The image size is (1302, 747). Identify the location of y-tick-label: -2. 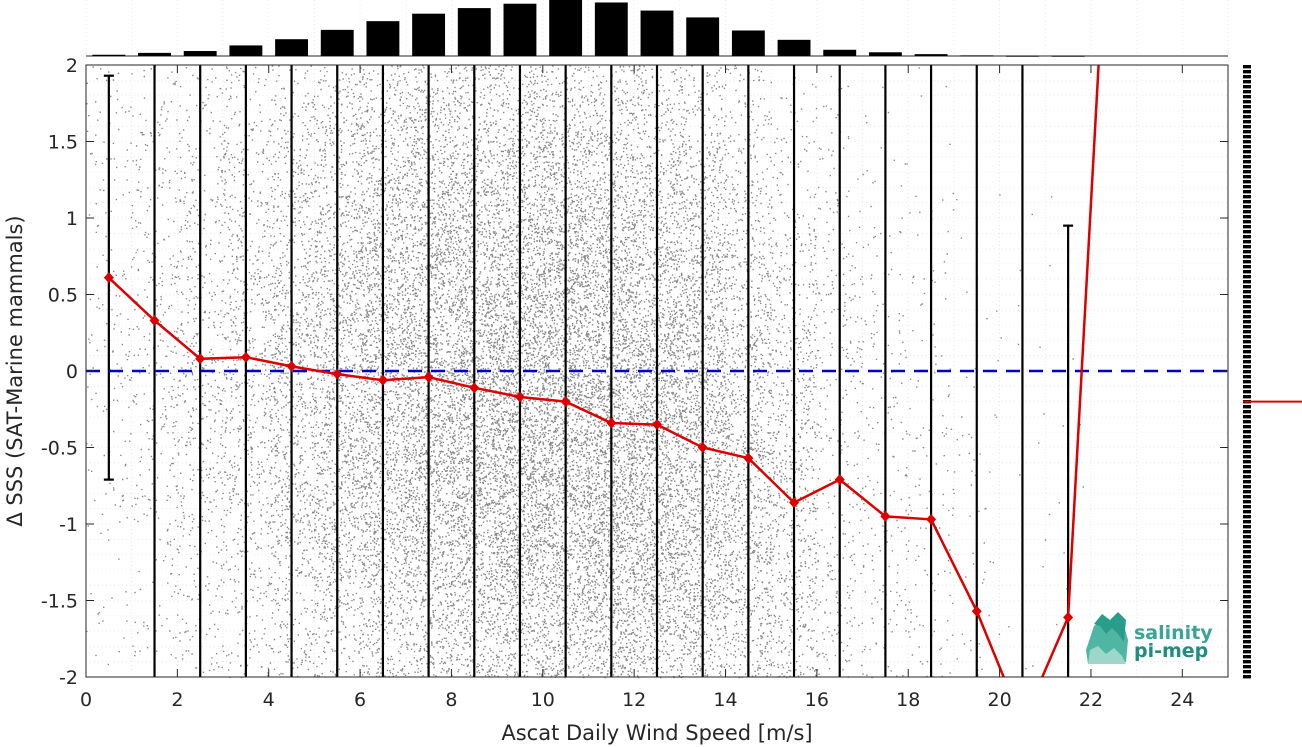
(68, 678).